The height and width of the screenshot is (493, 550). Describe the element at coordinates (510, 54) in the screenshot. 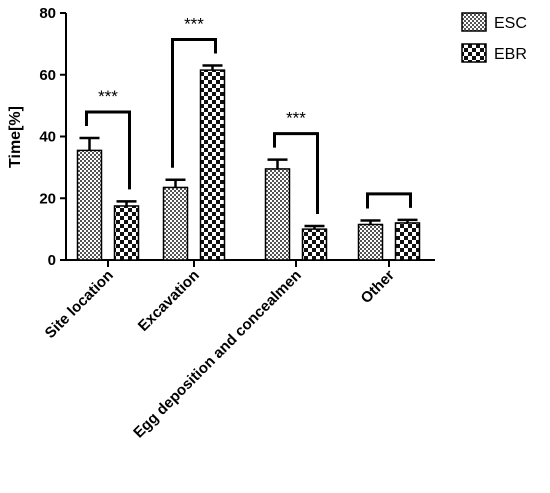

I see `legend-label-ebr: EBR` at that location.